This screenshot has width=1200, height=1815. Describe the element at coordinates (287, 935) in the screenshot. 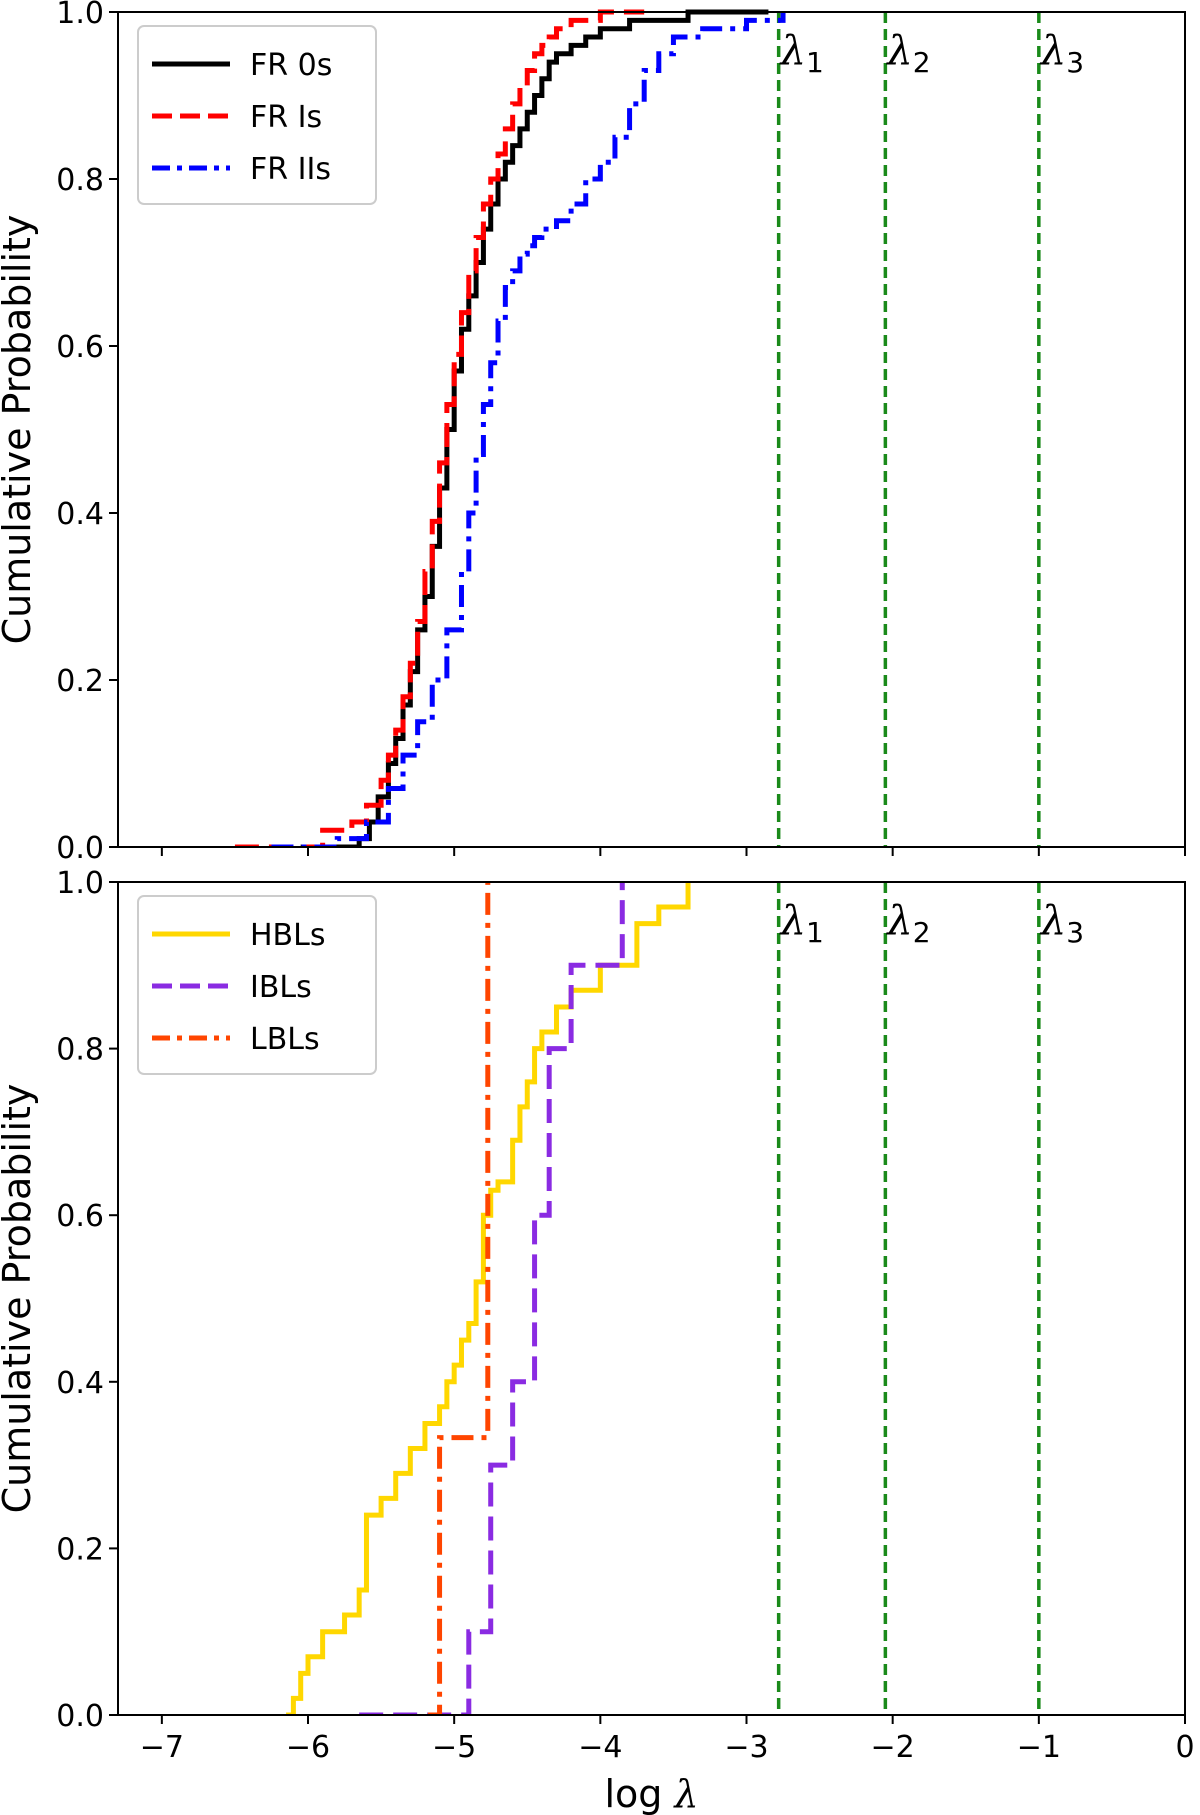

I see `legend-label: HBLs` at that location.